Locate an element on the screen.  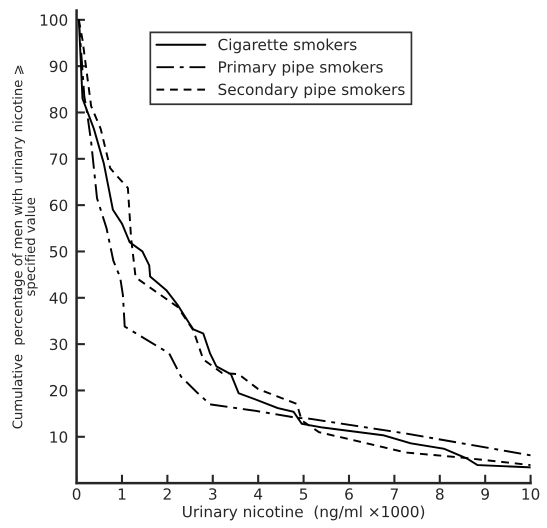
x-tick-label: 1 is located at coordinates (122, 494).